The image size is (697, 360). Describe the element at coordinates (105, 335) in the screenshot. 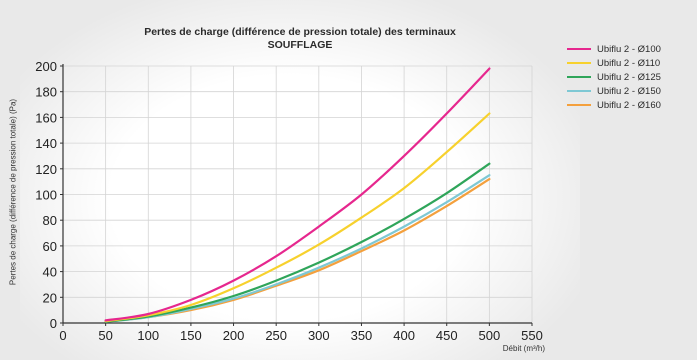

I see `x-tick-label: 50` at that location.